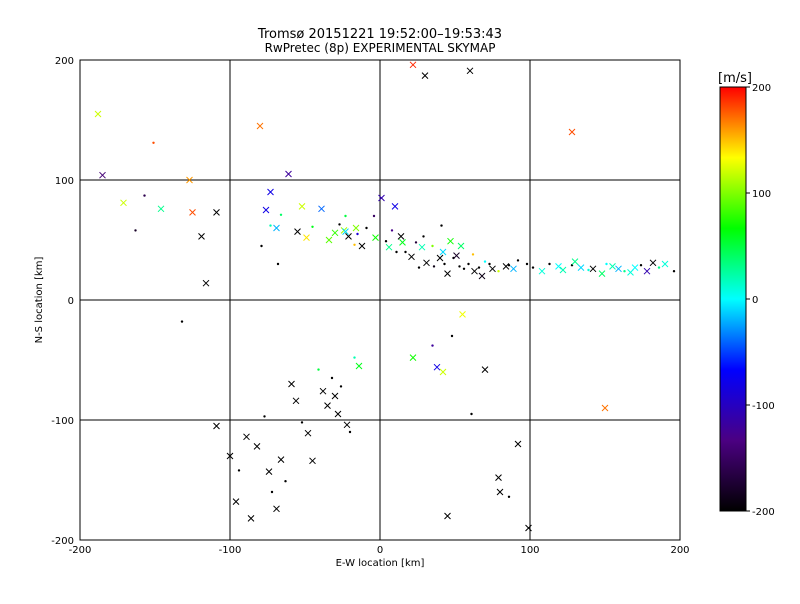  I want to click on chart-subtitle: RwPretec (8p) EXPERIMENTAL SKYMAP, so click(380, 48).